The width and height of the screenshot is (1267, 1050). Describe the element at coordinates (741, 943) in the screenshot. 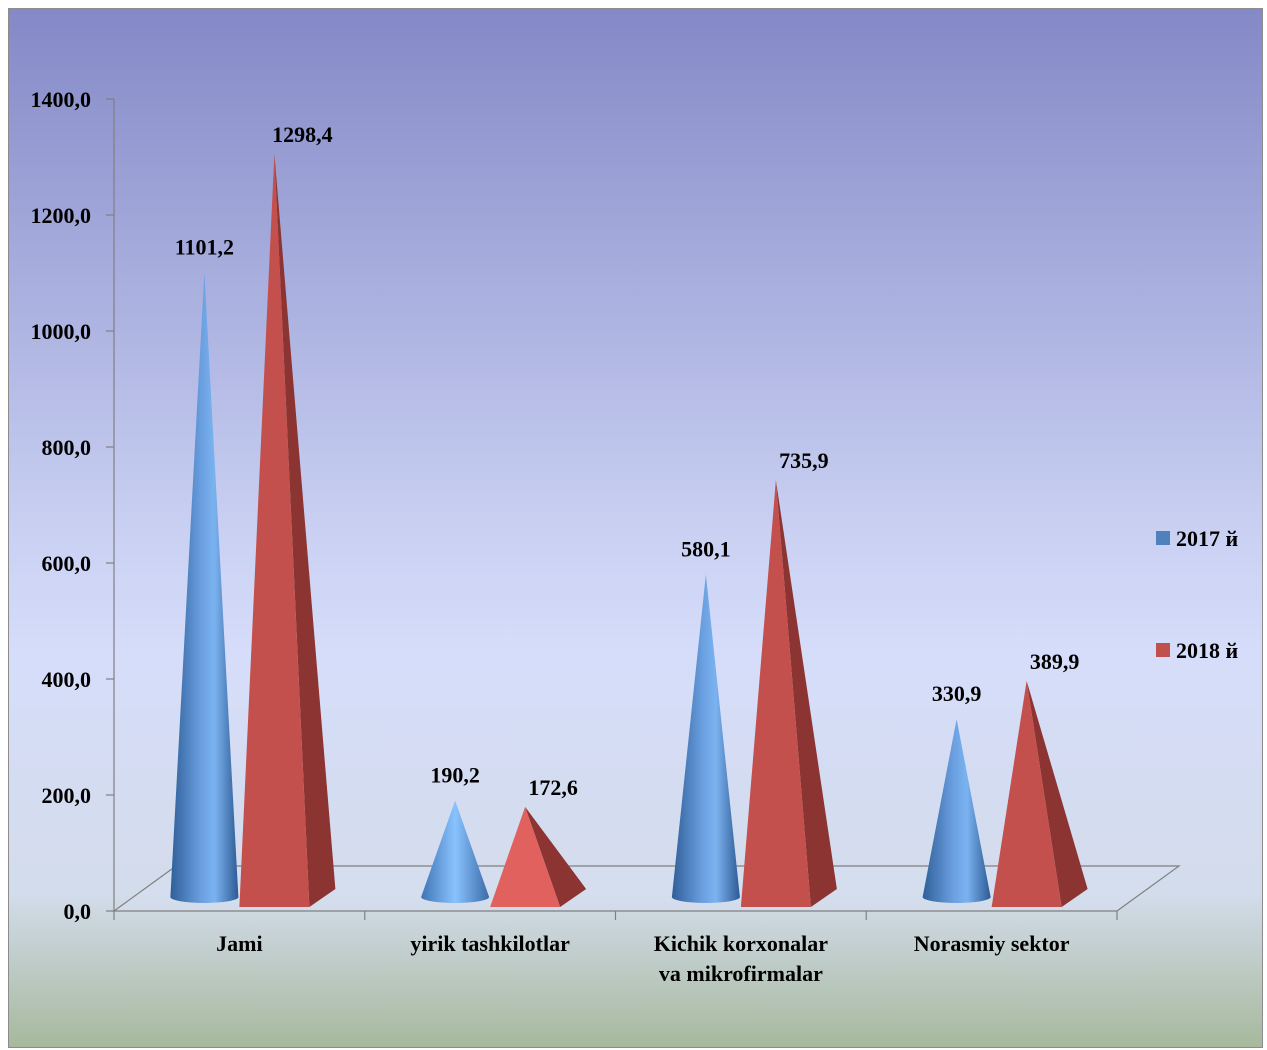

I see `x-category-label: Kichik korxonalar` at that location.